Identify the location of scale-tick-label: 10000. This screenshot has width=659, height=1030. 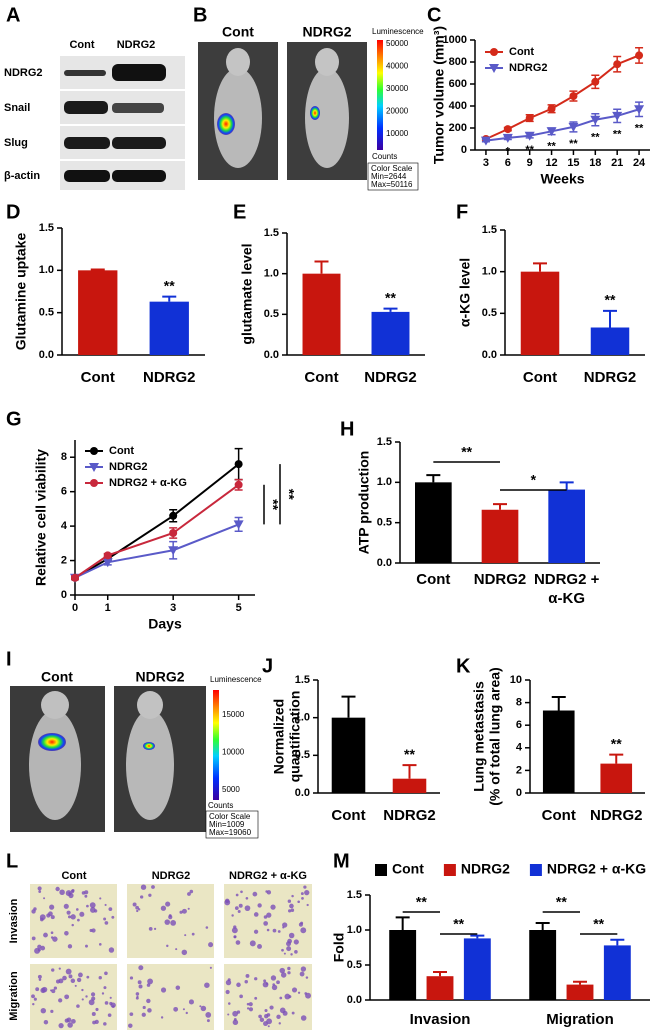
(397, 133).